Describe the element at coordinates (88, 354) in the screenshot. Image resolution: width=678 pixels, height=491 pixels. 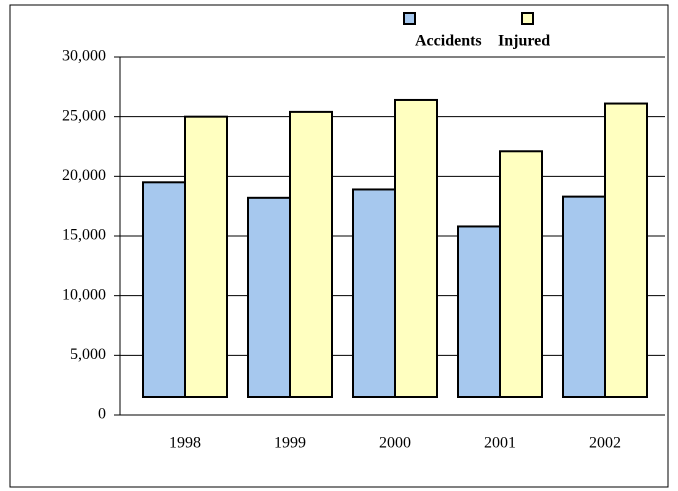
I see `y-tick-label: 5,000` at that location.